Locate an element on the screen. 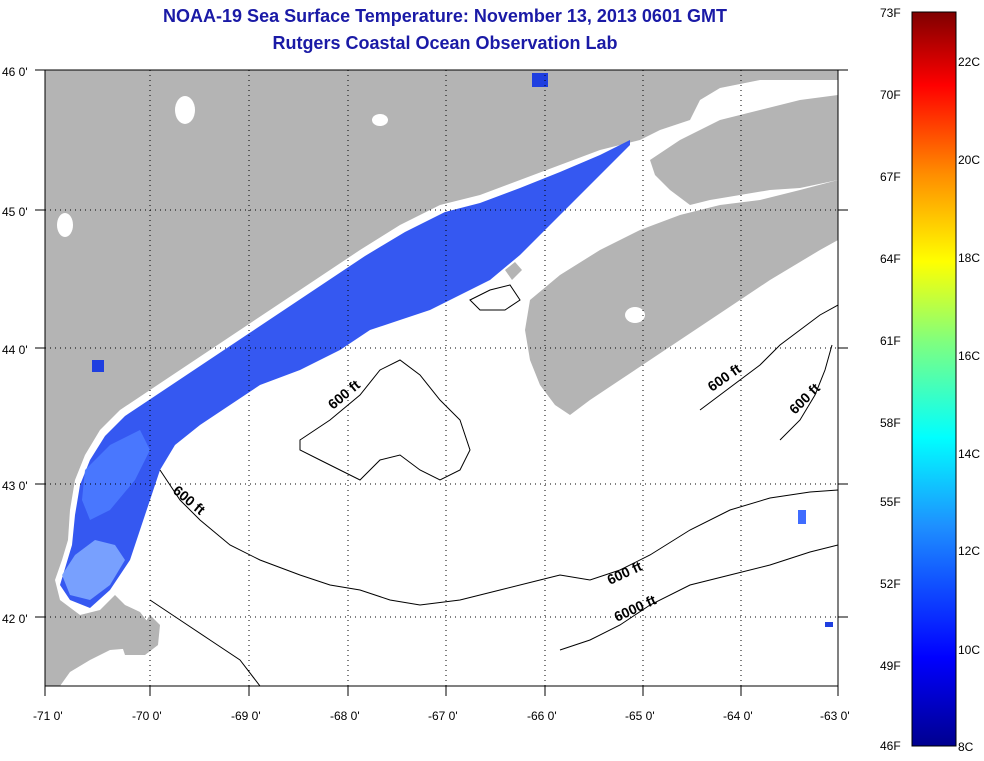 Image resolution: width=984 pixels, height=761 pixels. cb-c-12: 12C is located at coordinates (969, 551).